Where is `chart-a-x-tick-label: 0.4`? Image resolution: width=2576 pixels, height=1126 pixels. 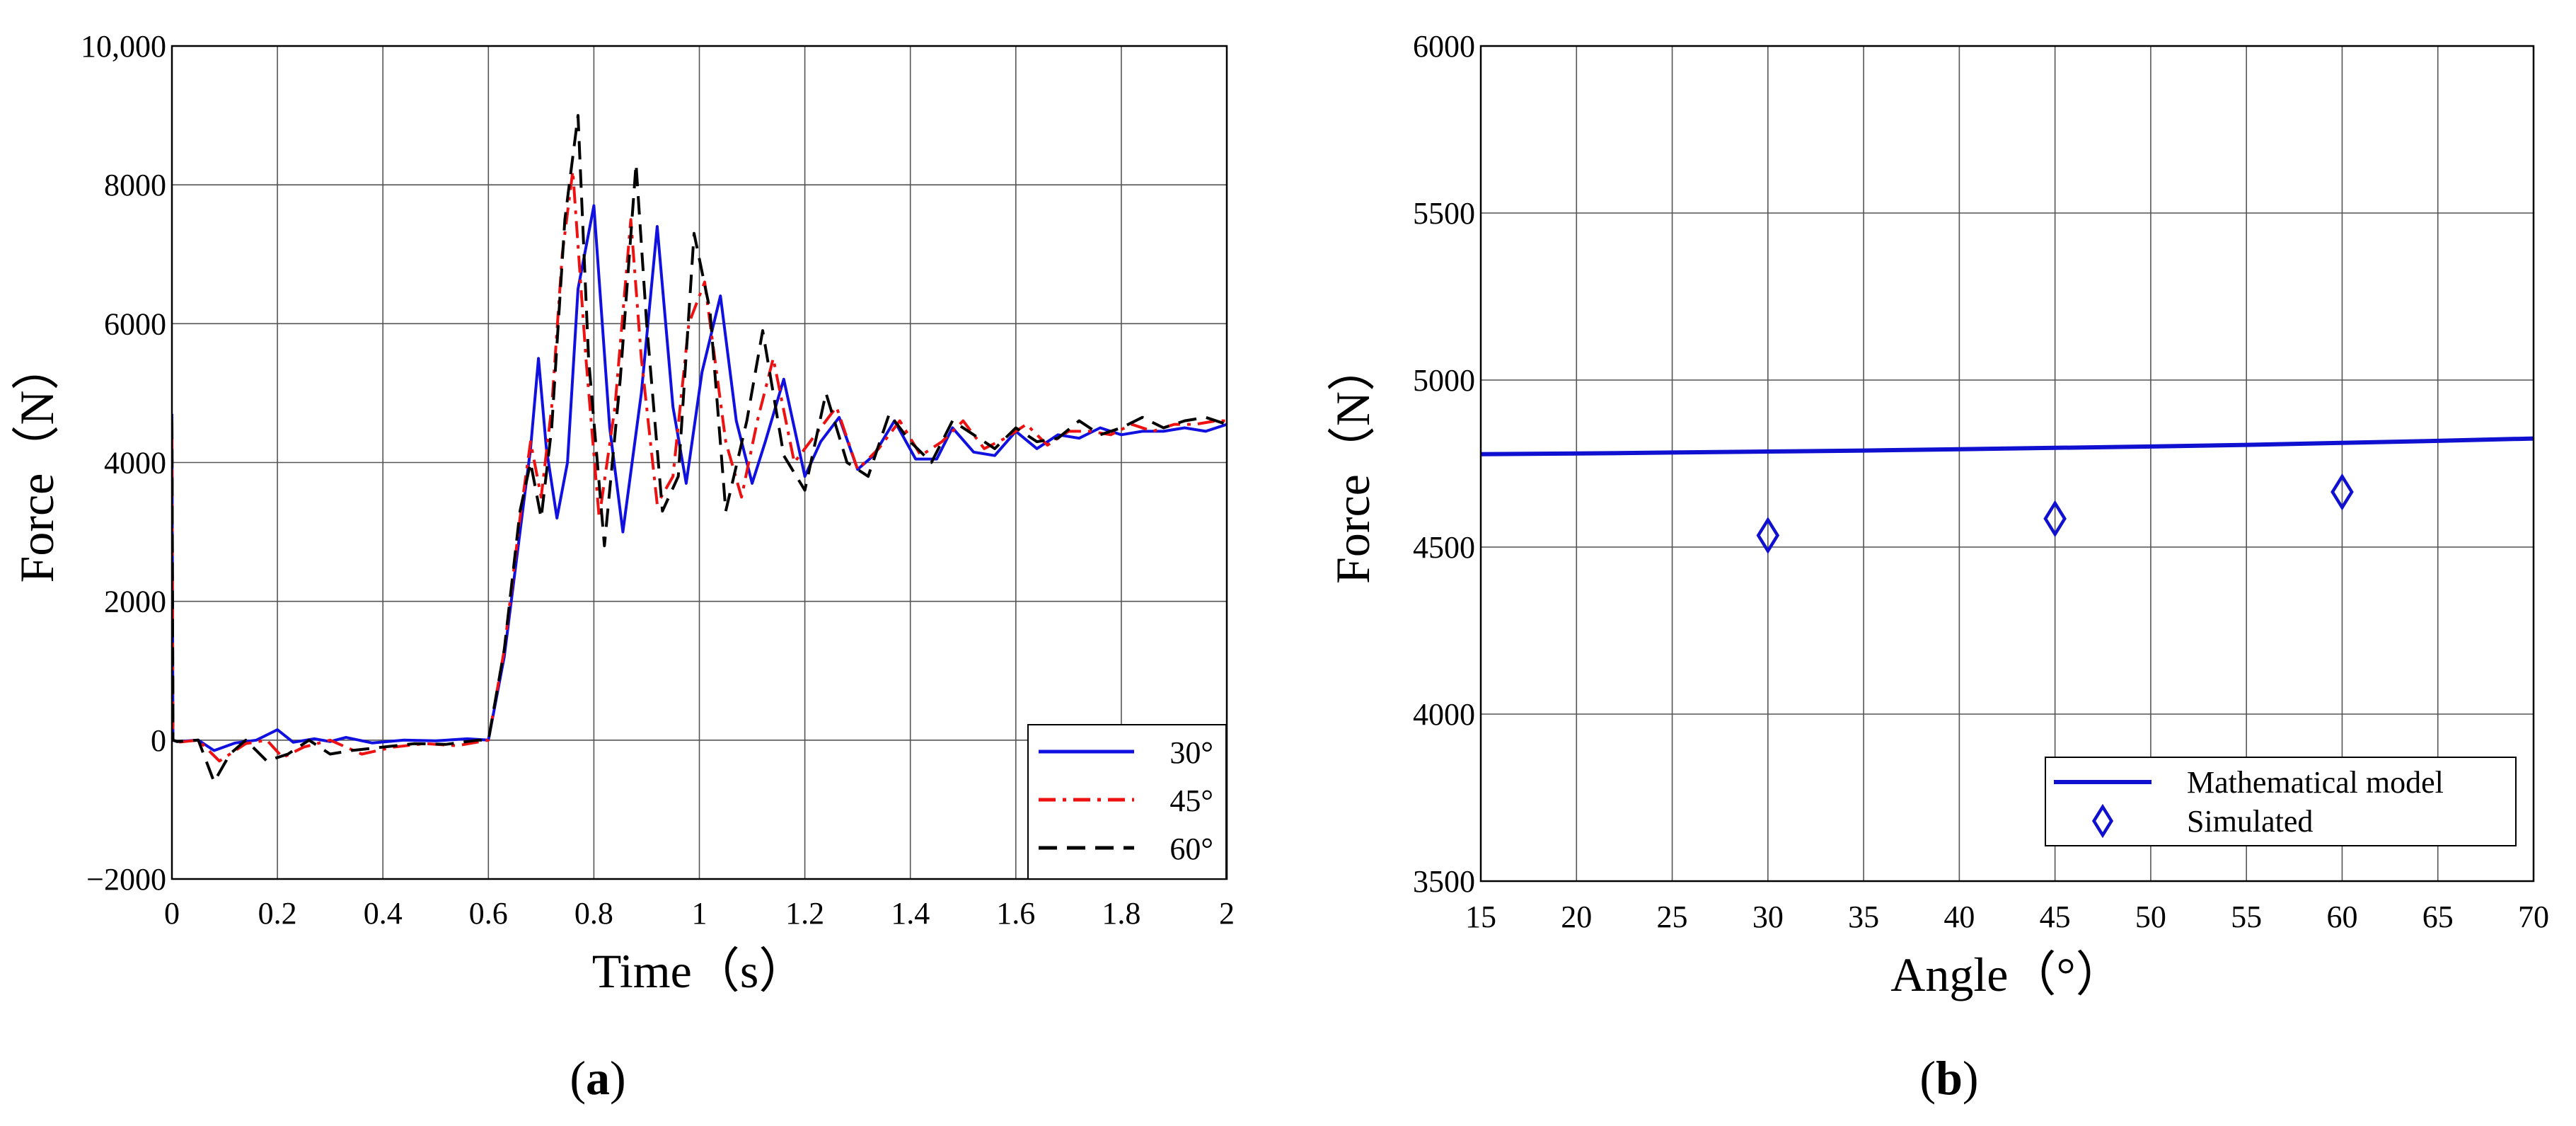 chart-a-x-tick-label: 0.4 is located at coordinates (383, 913).